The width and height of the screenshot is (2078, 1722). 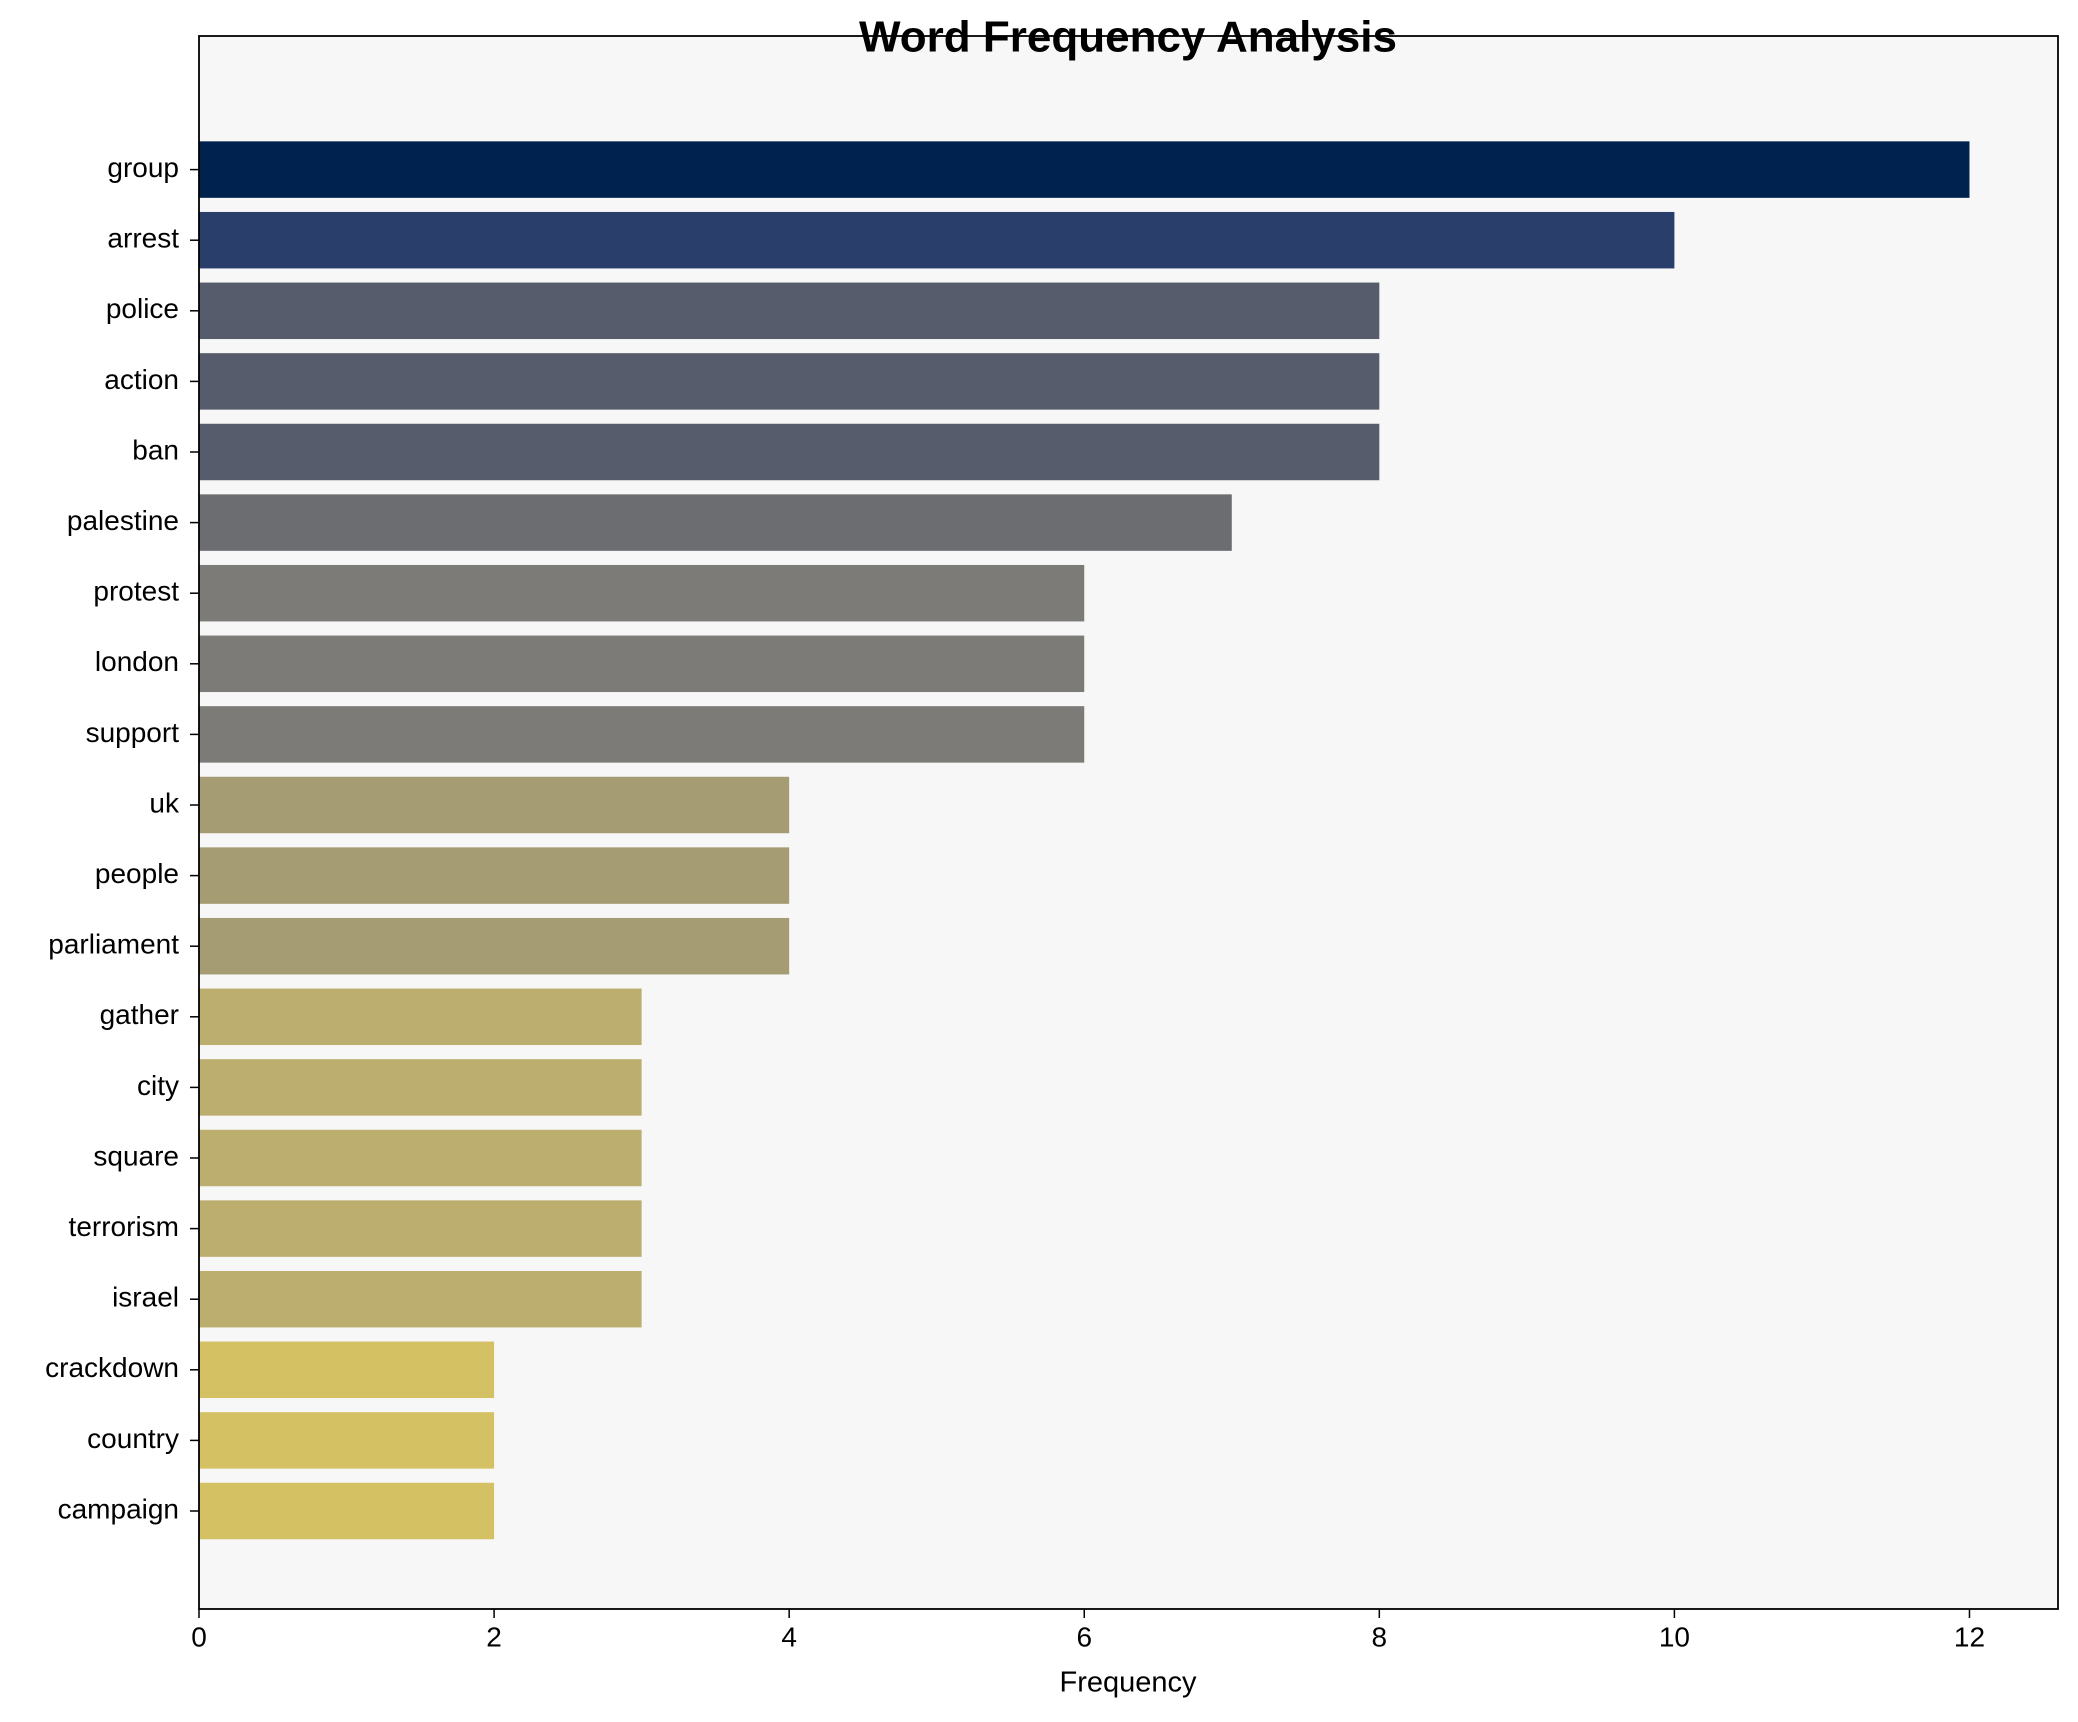 What do you see at coordinates (145, 1297) in the screenshot?
I see `y-tick-label: israel` at bounding box center [145, 1297].